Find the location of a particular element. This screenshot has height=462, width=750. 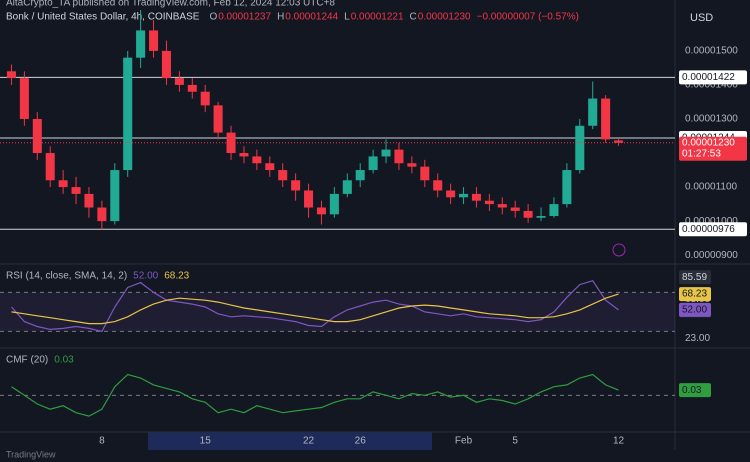

last-price-label: 0.00001230 is located at coordinates (708, 142).